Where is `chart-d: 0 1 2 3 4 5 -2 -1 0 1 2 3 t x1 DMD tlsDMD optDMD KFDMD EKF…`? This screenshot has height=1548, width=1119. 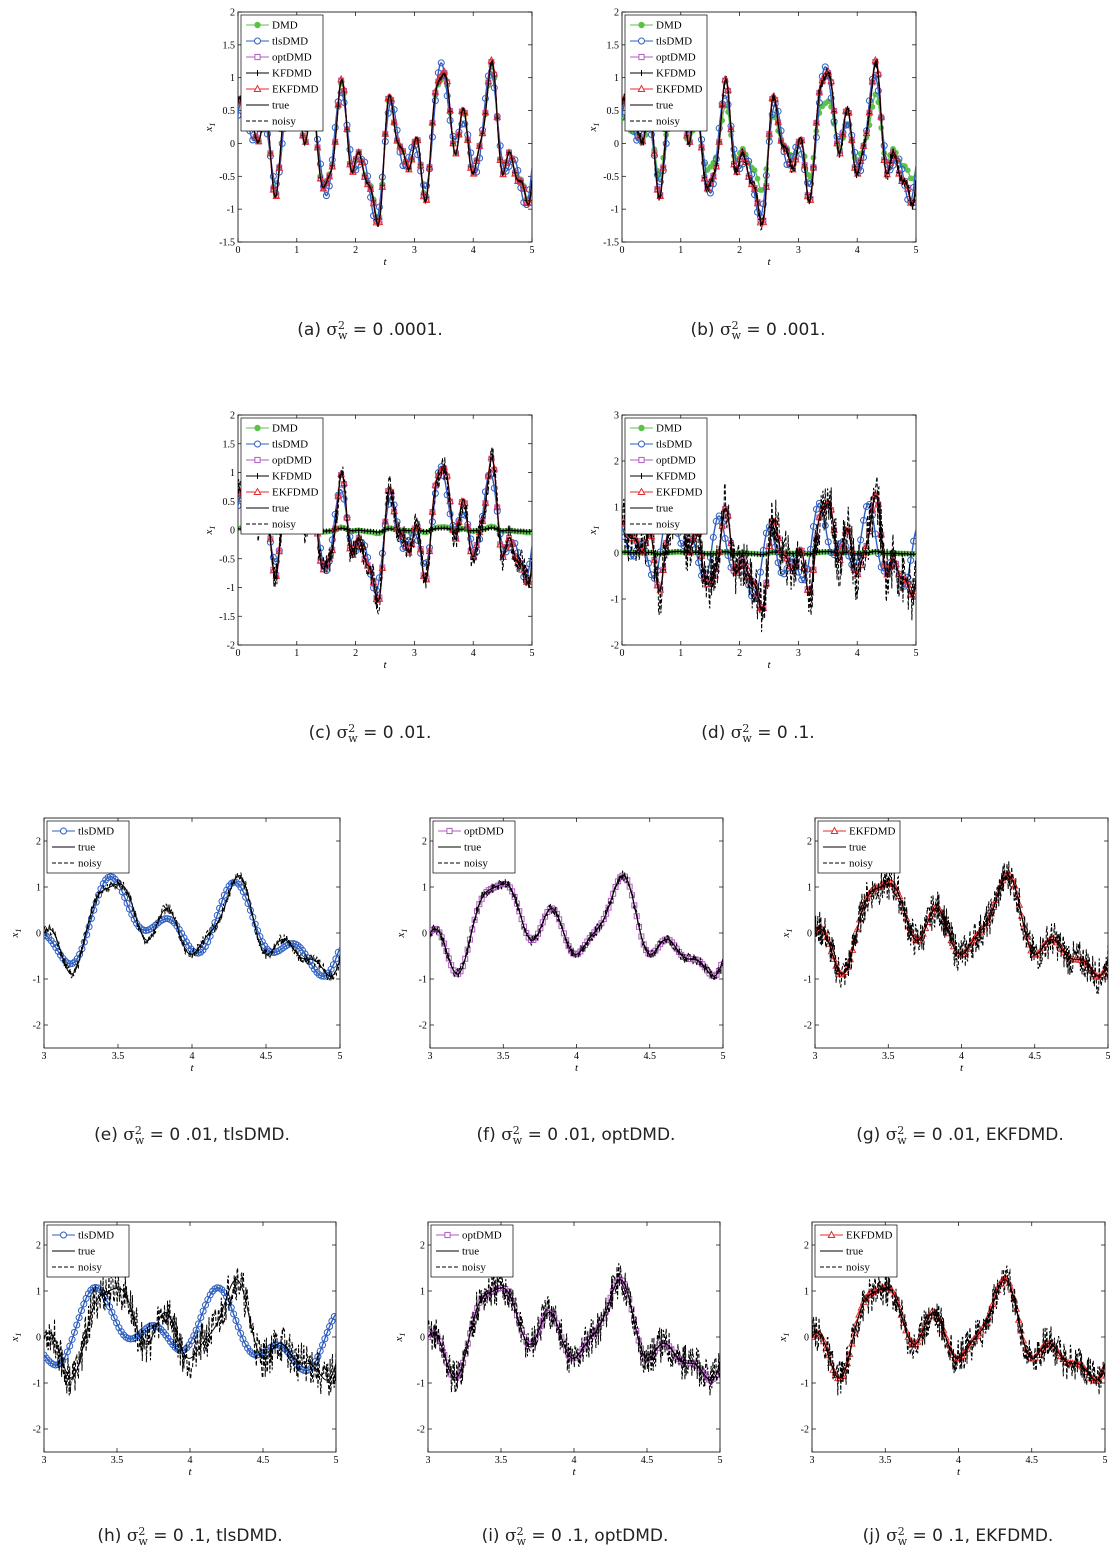 chart-d: 0 1 2 3 4 5 -2 -1 0 1 2 3 t x1 DMD tlsDMD optDMD KFDMD EKF… is located at coordinates (753, 541).